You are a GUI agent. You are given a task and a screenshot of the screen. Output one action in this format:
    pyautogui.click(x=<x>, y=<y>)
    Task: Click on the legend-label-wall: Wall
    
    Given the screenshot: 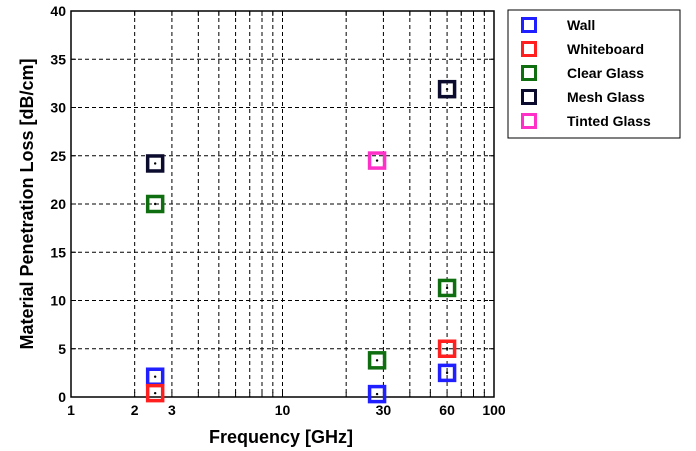 What is the action you would take?
    pyautogui.click(x=581, y=25)
    